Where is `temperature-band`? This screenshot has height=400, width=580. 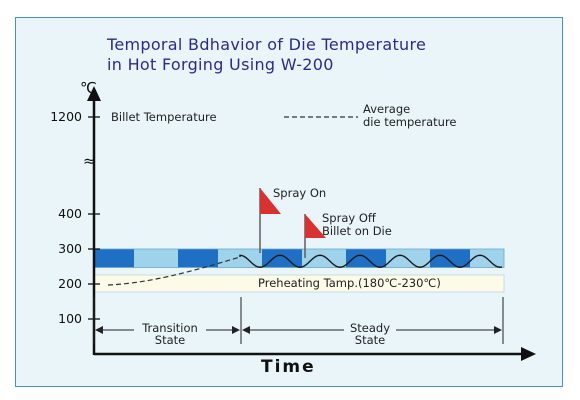 temperature-band is located at coordinates (299, 258).